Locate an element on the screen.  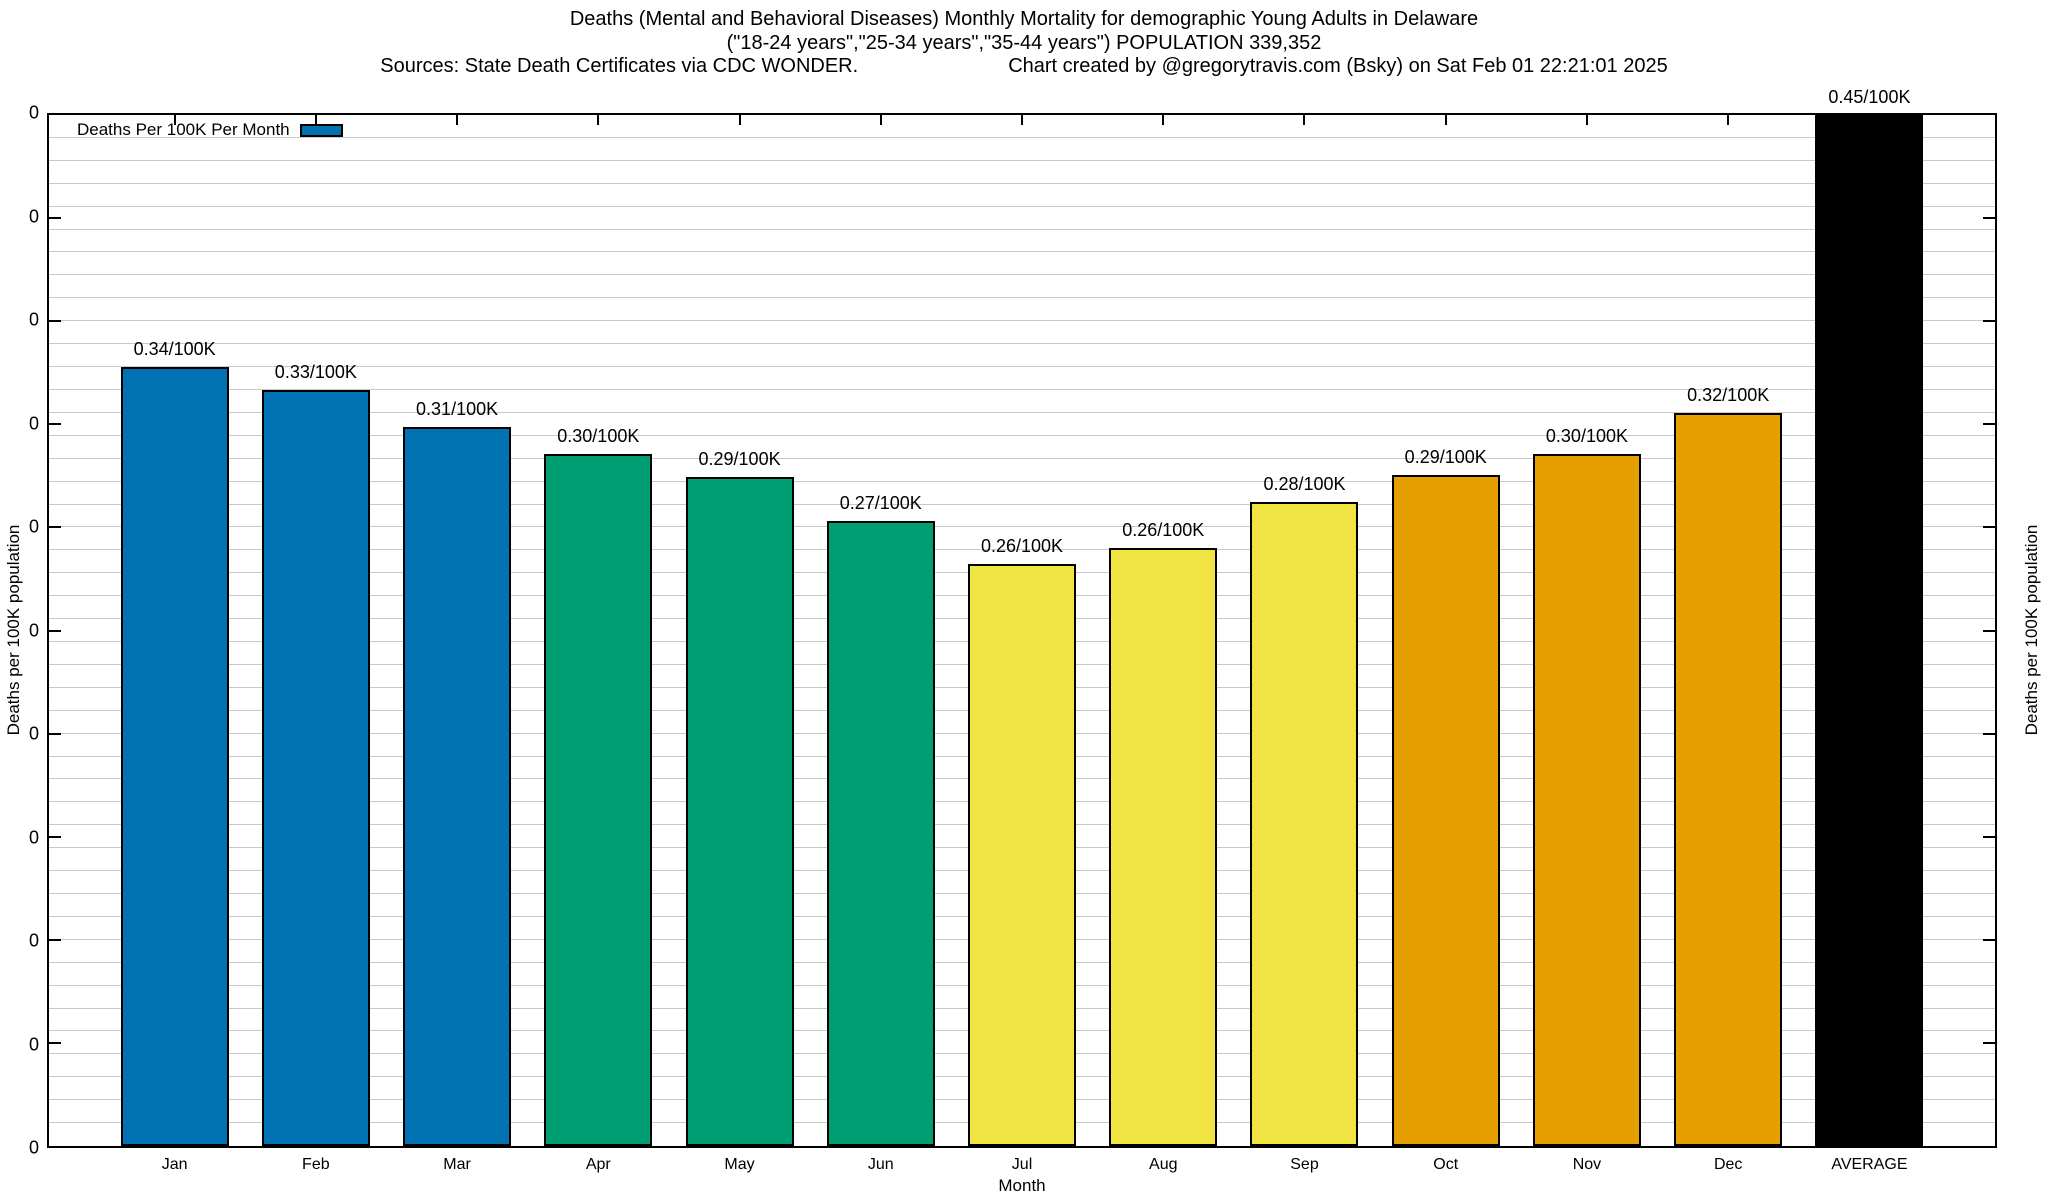
bar-slot-average: 0.45/100K AVERAGE is located at coordinates (1869, 630).